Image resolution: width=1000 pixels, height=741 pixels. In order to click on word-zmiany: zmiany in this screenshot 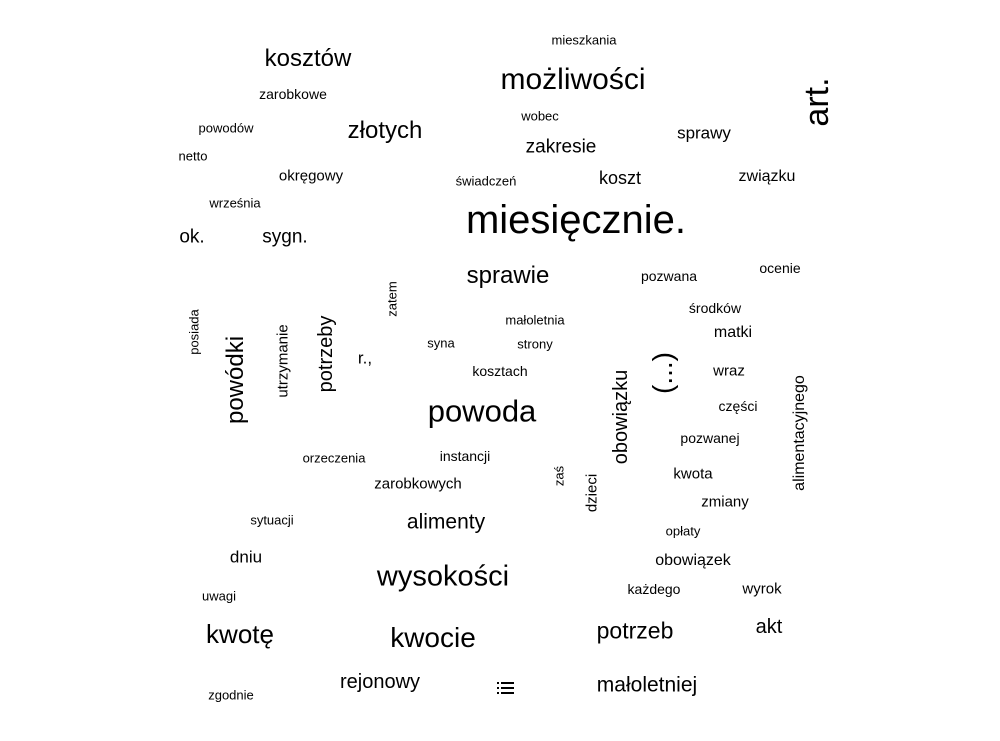, I will do `click(725, 502)`.